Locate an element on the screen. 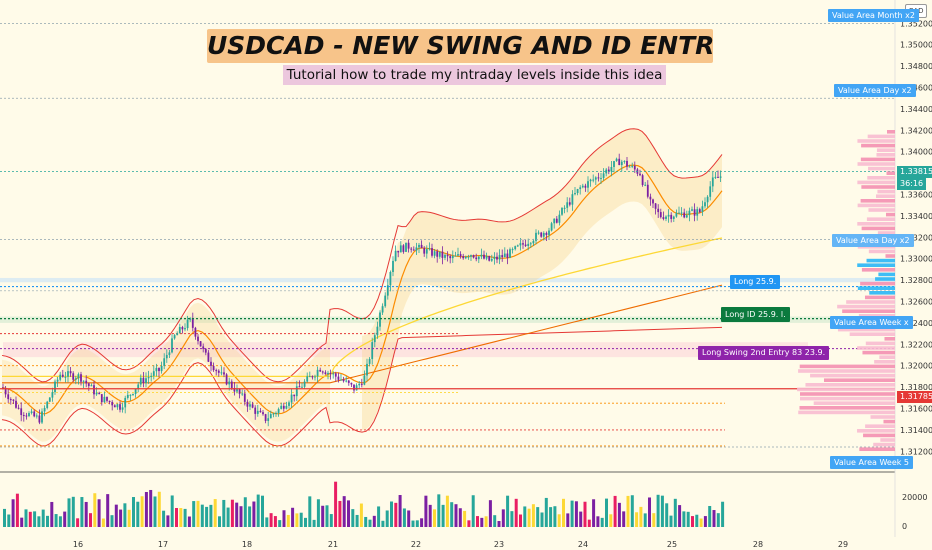 Image resolution: width=932 pixels, height=550 pixels. chart-title: USDCAD - NEW SWING AND ID ENTRY LEVELS is located at coordinates (460, 46).